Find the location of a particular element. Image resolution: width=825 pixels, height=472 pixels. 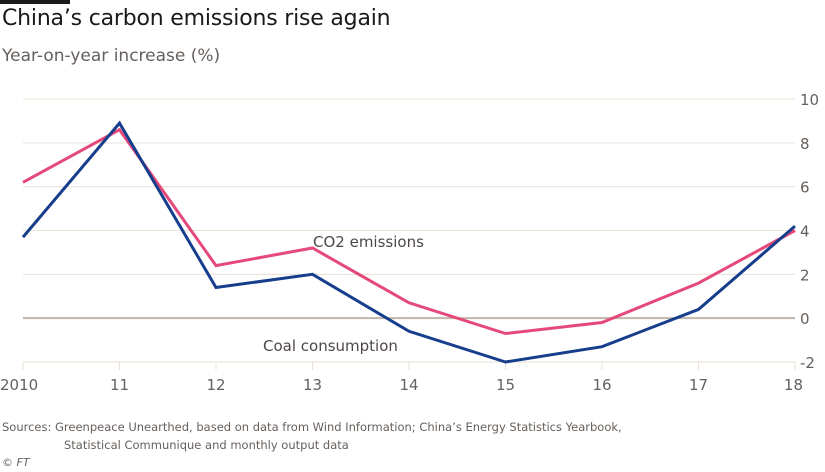

x-axis: 2010 11 12 13 14 15 16 17 18 is located at coordinates (401, 377).